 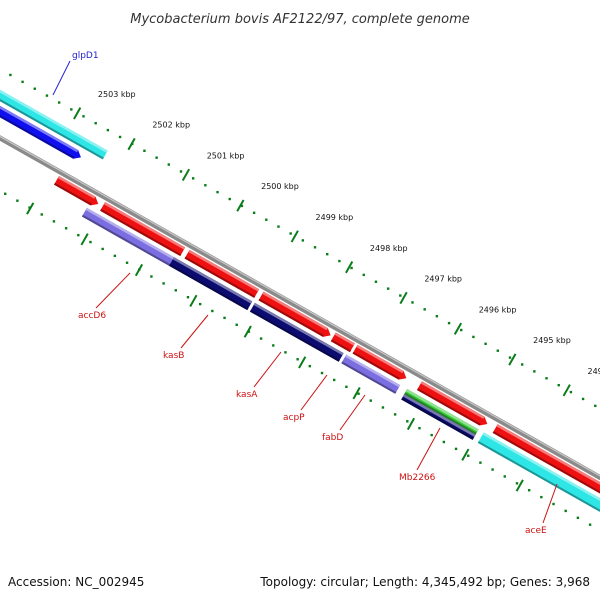 I want to click on red-gene-4-shine, so click(x=295, y=311).